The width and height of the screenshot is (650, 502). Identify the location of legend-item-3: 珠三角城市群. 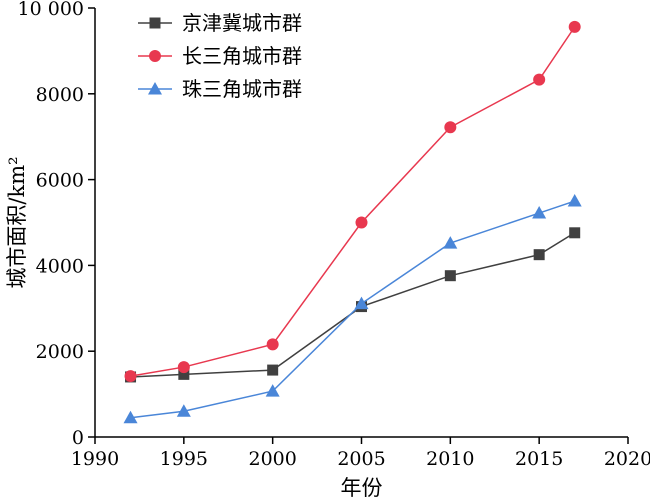
(220, 89).